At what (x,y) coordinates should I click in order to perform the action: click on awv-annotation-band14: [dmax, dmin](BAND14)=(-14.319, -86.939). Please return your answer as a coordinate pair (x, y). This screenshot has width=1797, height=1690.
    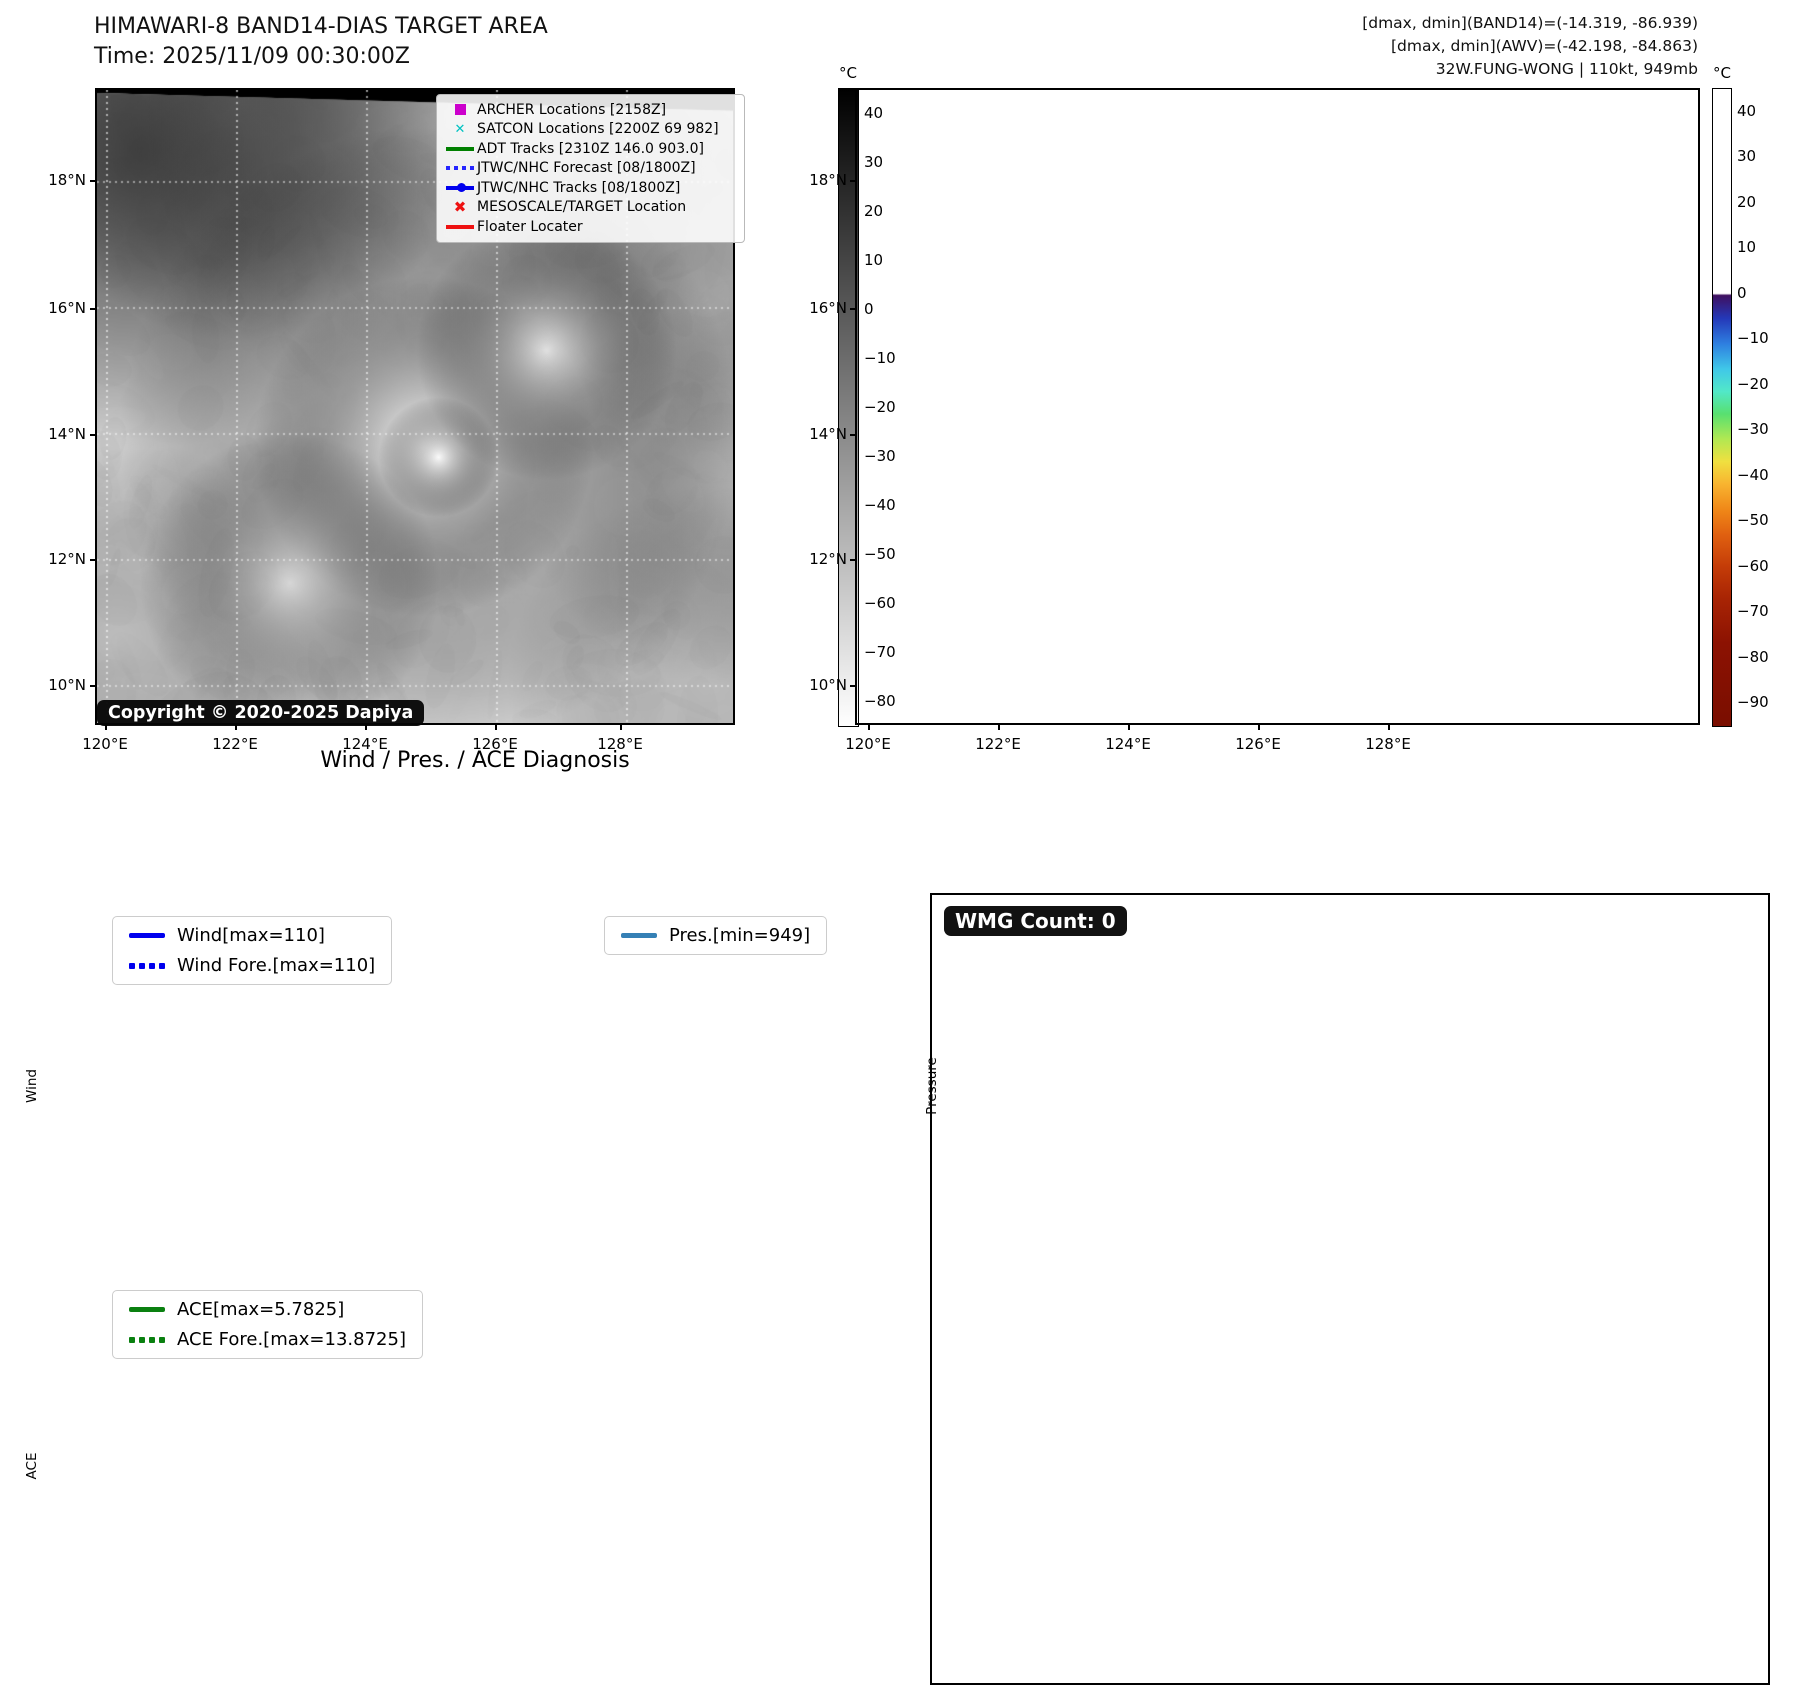
    Looking at the image, I should click on (1530, 23).